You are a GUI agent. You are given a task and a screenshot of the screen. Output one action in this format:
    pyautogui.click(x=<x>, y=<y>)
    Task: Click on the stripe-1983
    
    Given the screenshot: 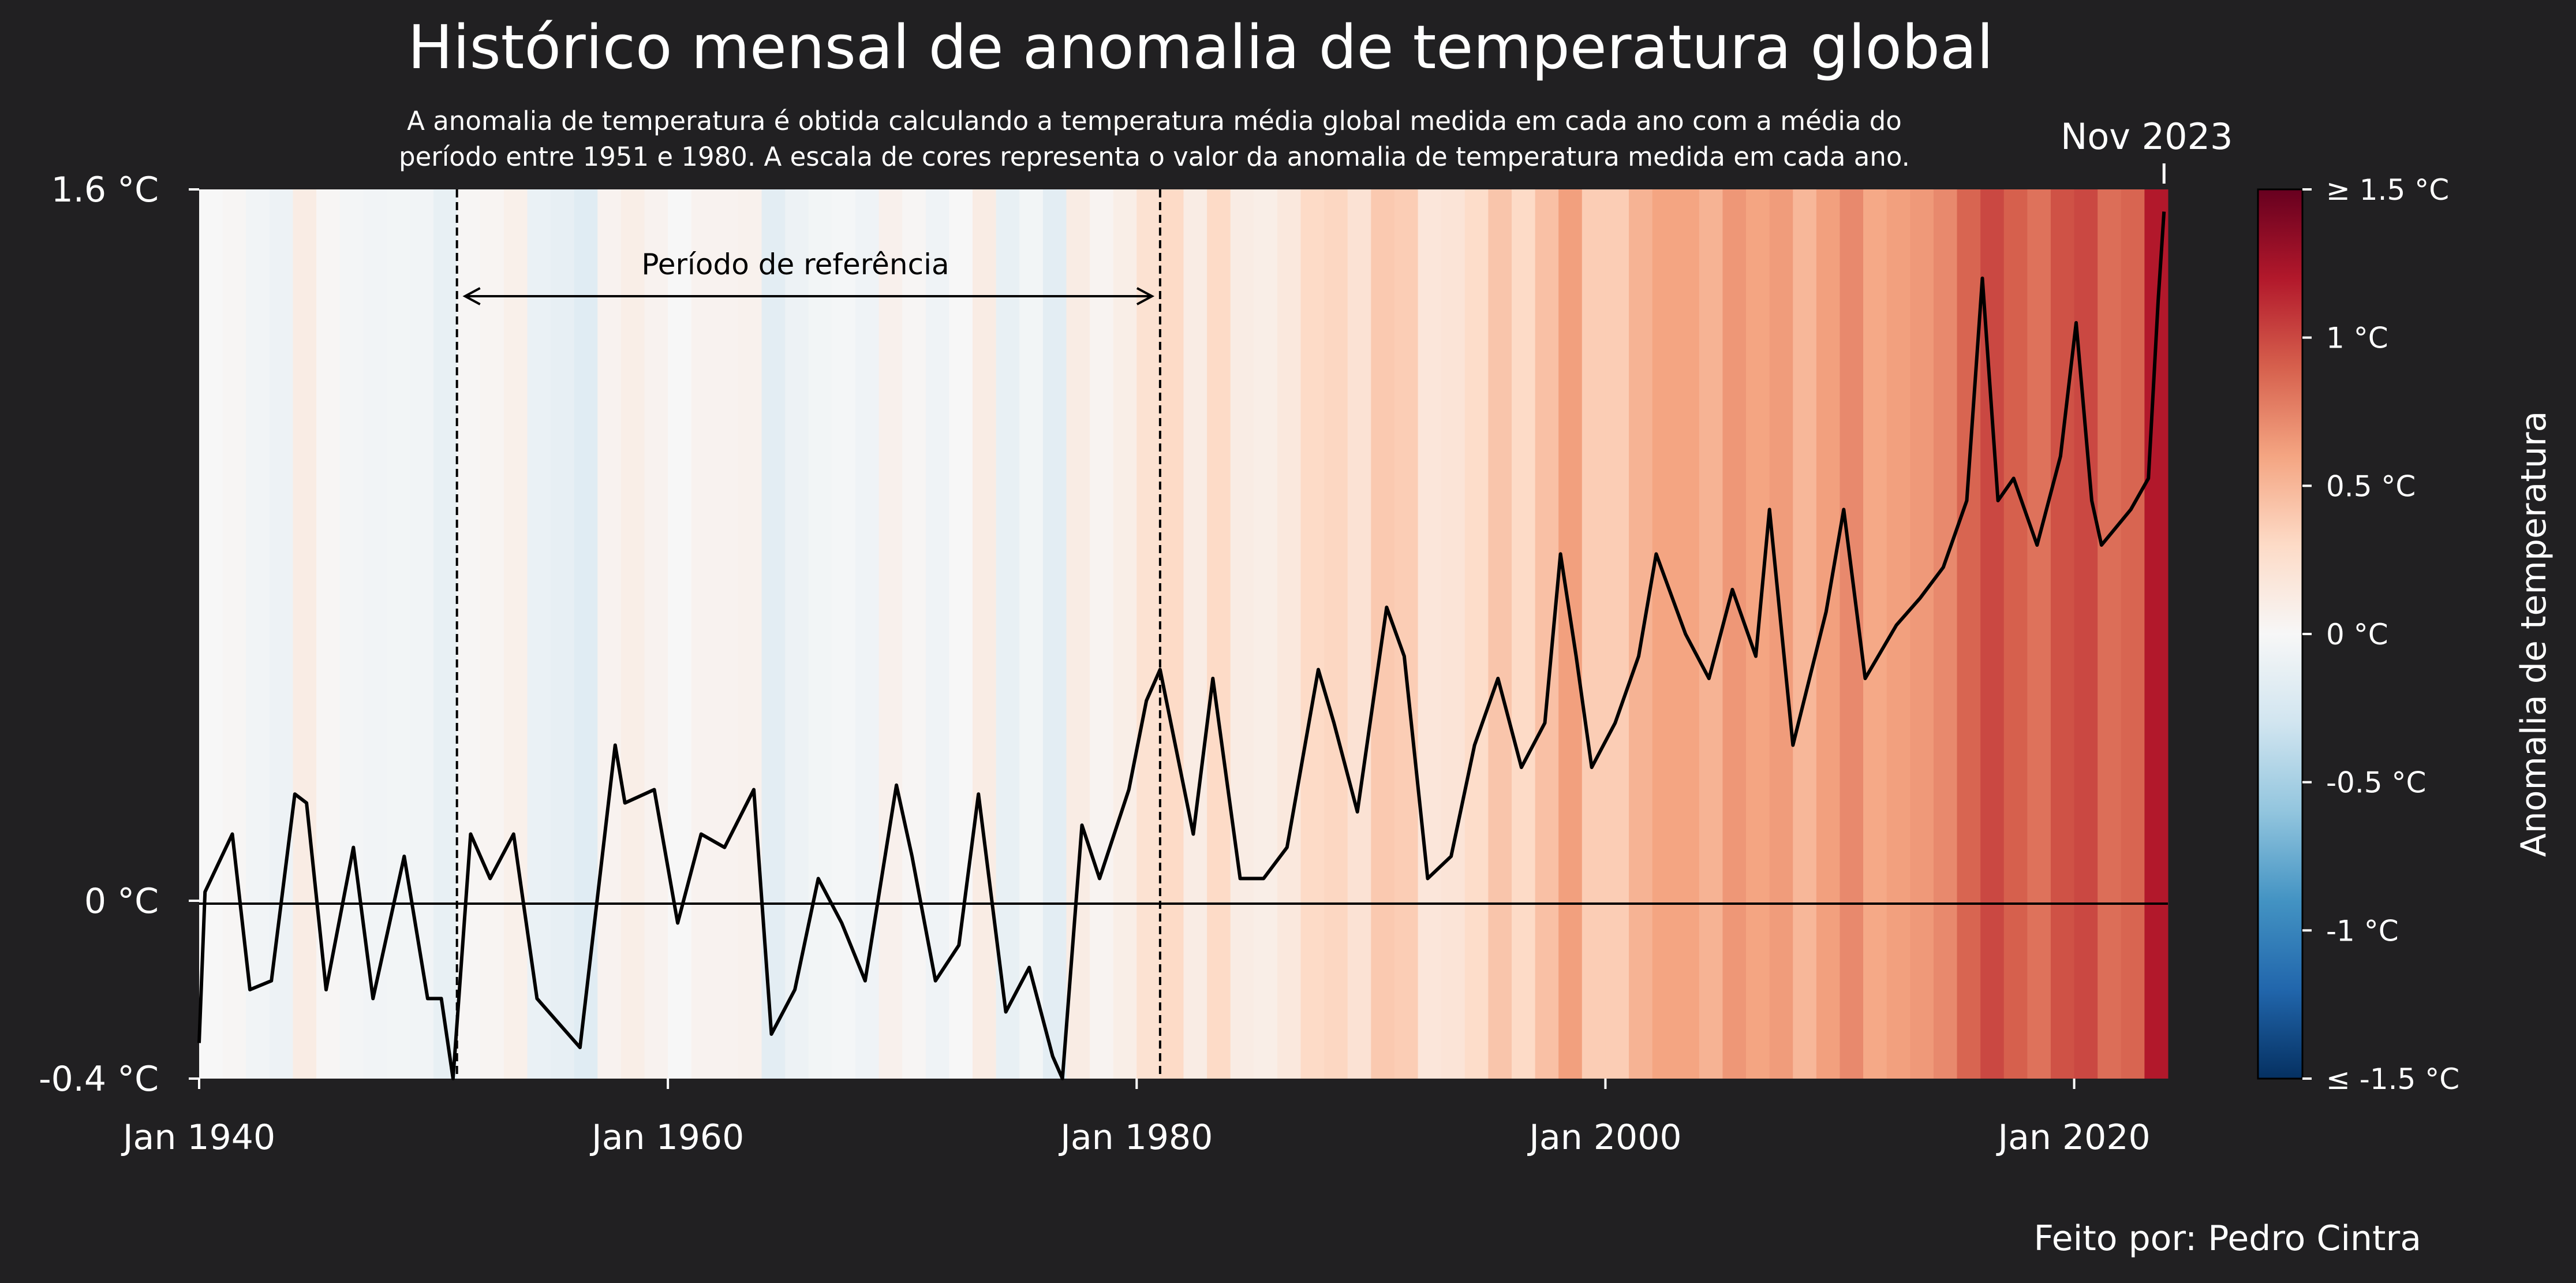 What is the action you would take?
    pyautogui.click(x=1219, y=634)
    